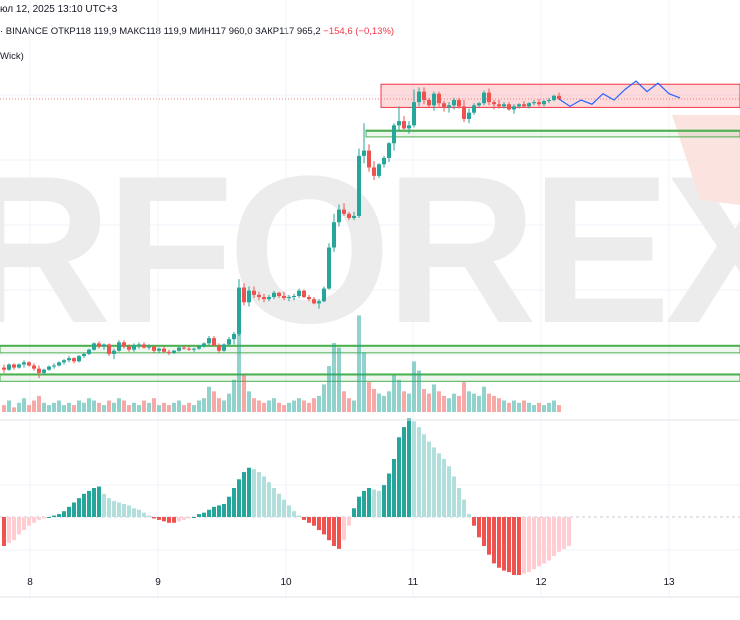 This screenshot has width=740, height=620. Describe the element at coordinates (12, 56) in the screenshot. I see `indicator-label: Wick)` at that location.